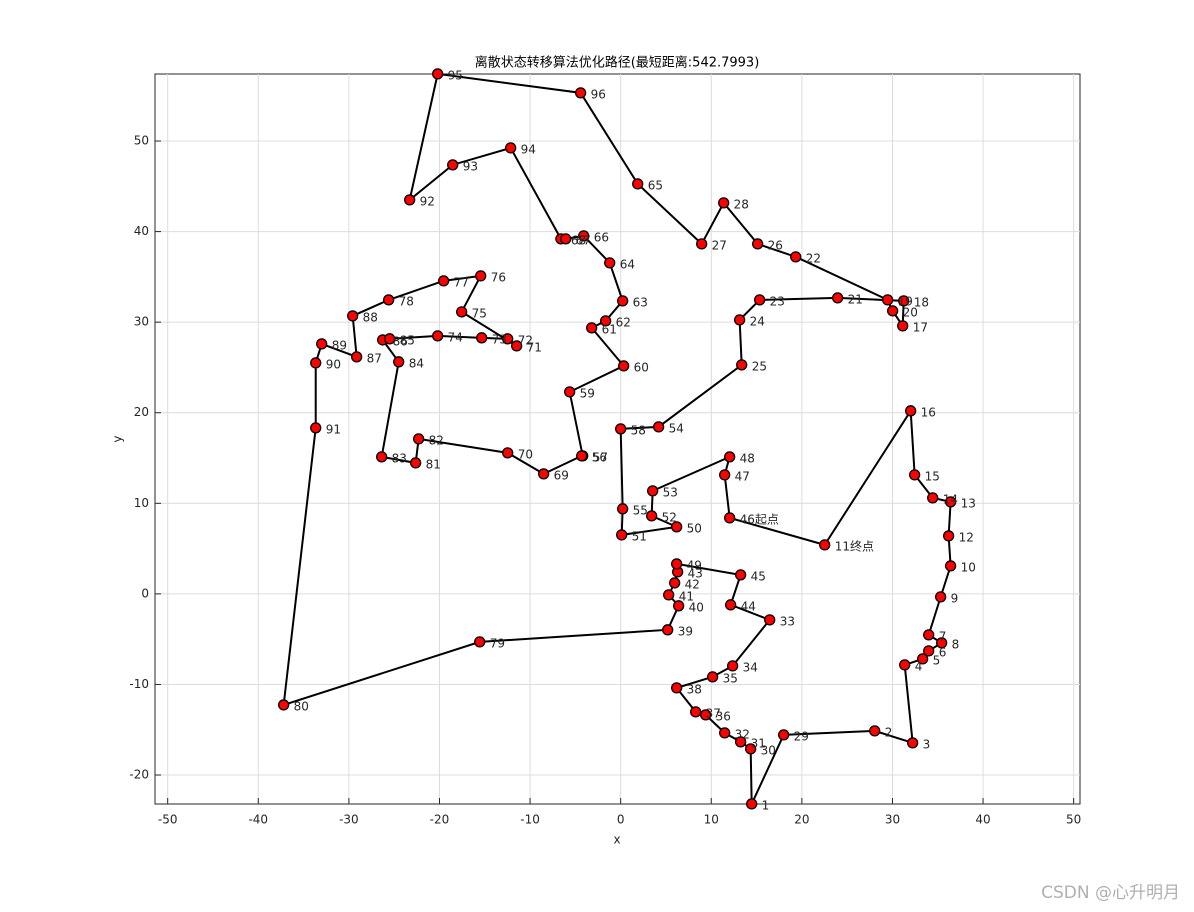 The width and height of the screenshot is (1194, 912). Describe the element at coordinates (742, 734) in the screenshot. I see `point-label: 32` at that location.